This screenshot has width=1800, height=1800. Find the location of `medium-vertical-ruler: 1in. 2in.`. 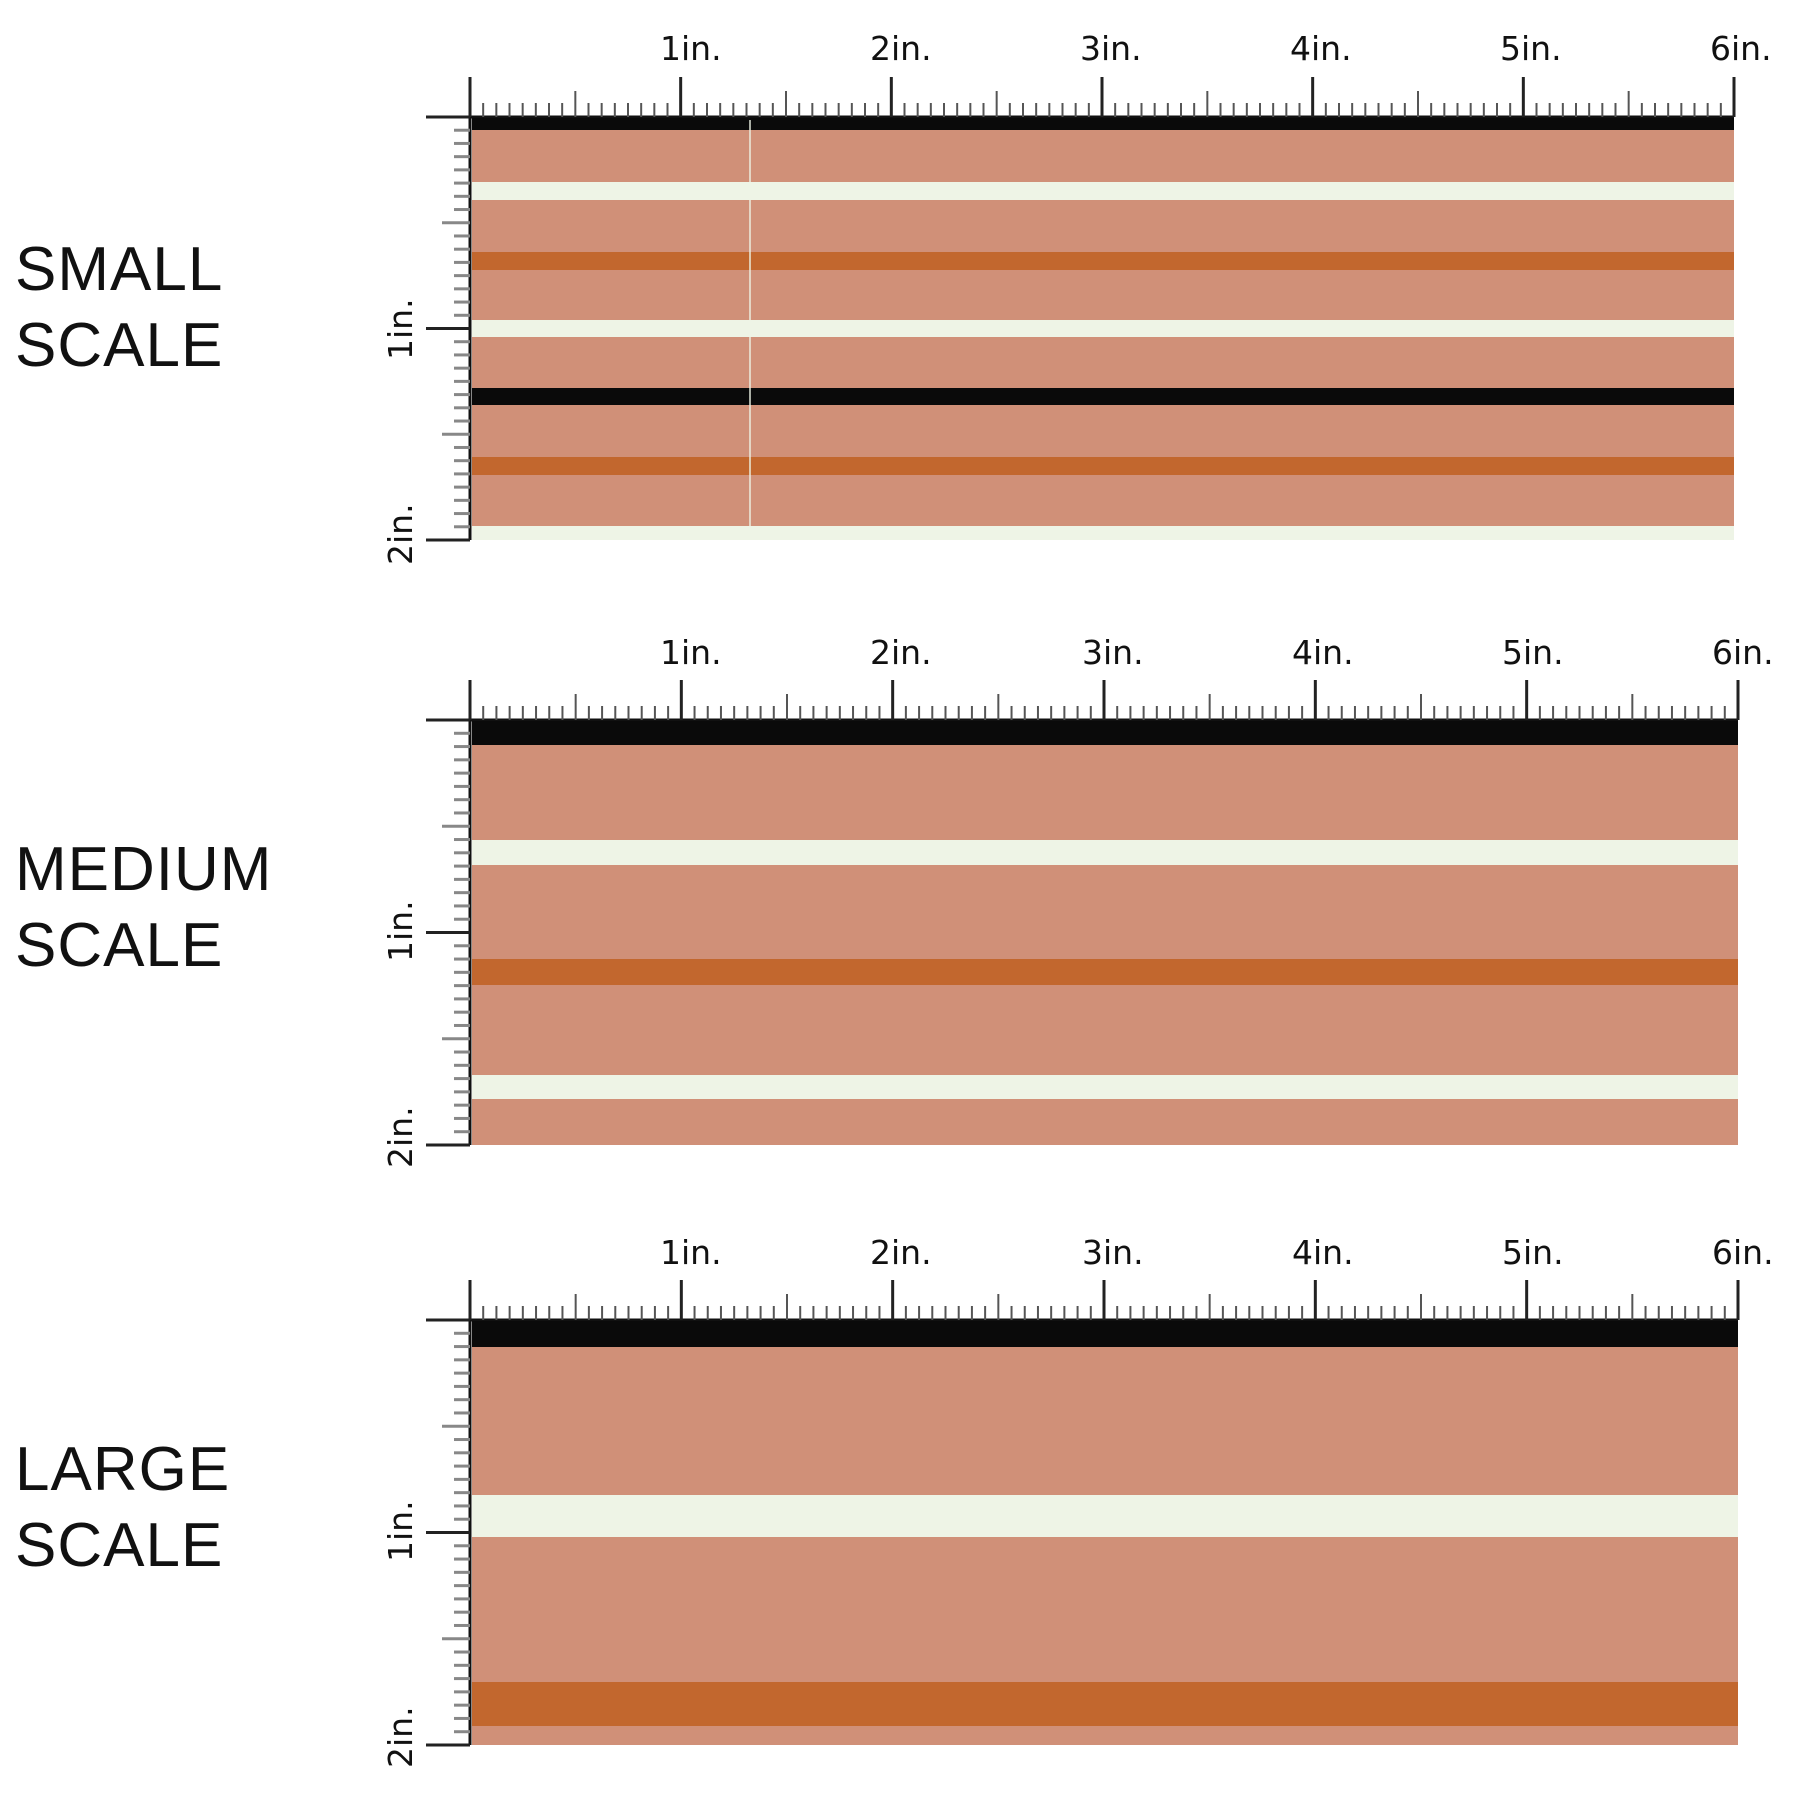

medium-vertical-ruler: 1in. 2in. is located at coordinates (426, 943).